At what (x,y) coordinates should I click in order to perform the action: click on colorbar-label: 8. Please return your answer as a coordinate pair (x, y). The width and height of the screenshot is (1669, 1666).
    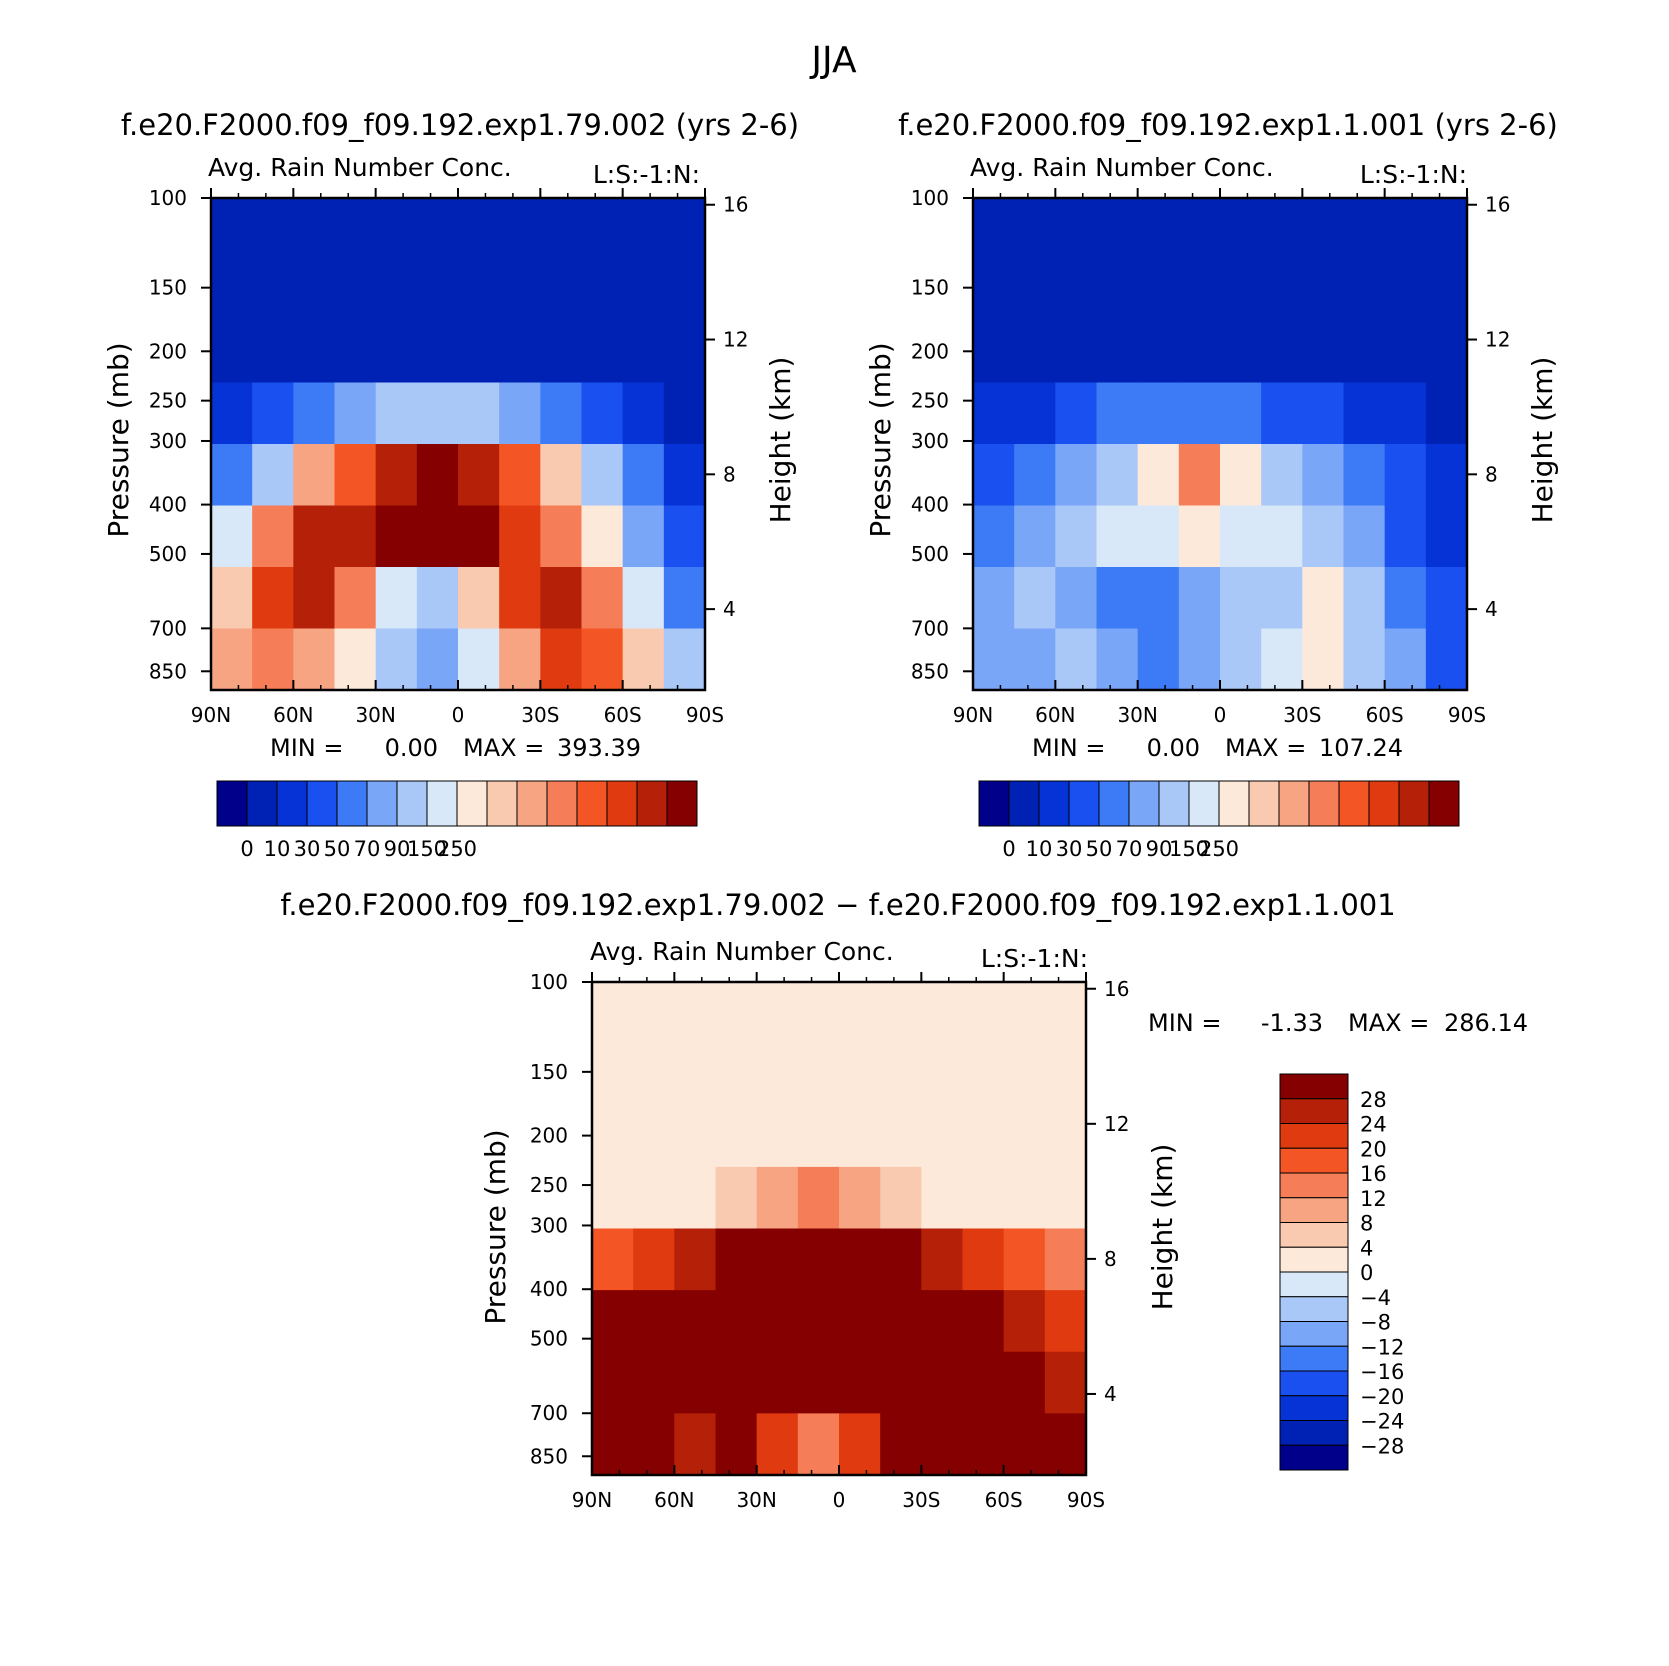
    Looking at the image, I should click on (1366, 1224).